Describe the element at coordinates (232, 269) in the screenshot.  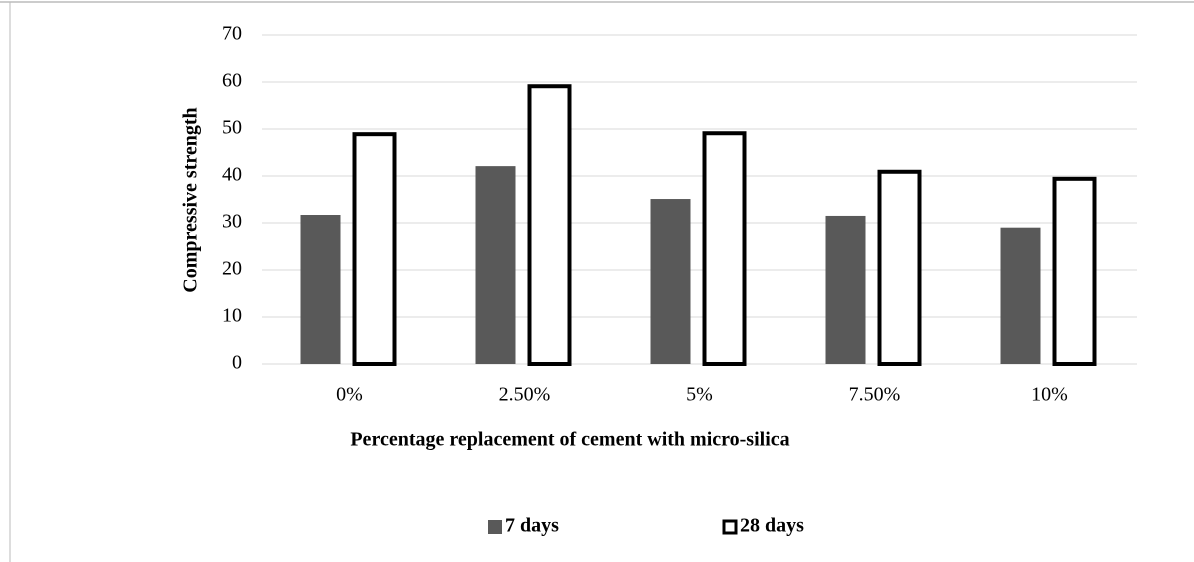
I see `y-tick-label: 20` at that location.